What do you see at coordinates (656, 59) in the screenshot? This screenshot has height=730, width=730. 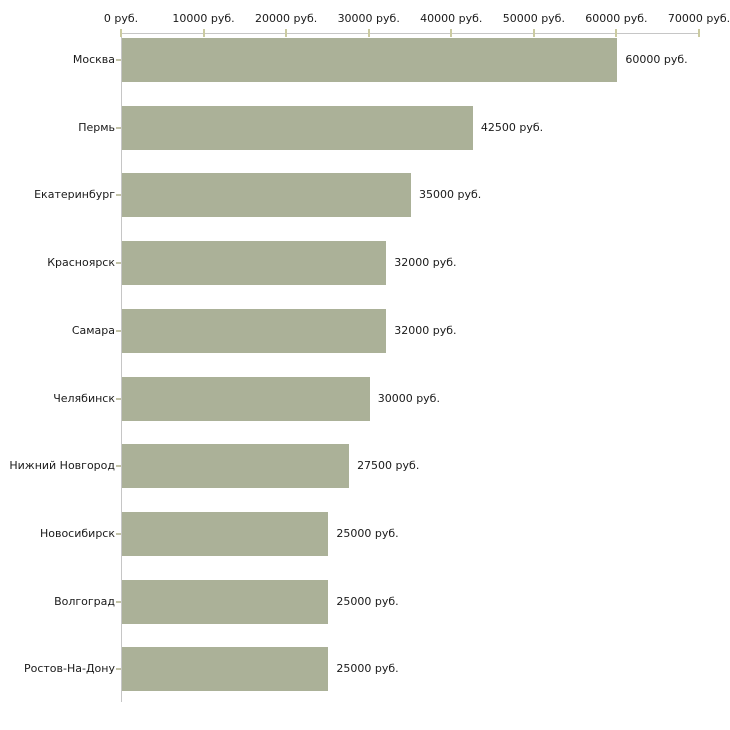 I see `value-label: 60000 руб.` at bounding box center [656, 59].